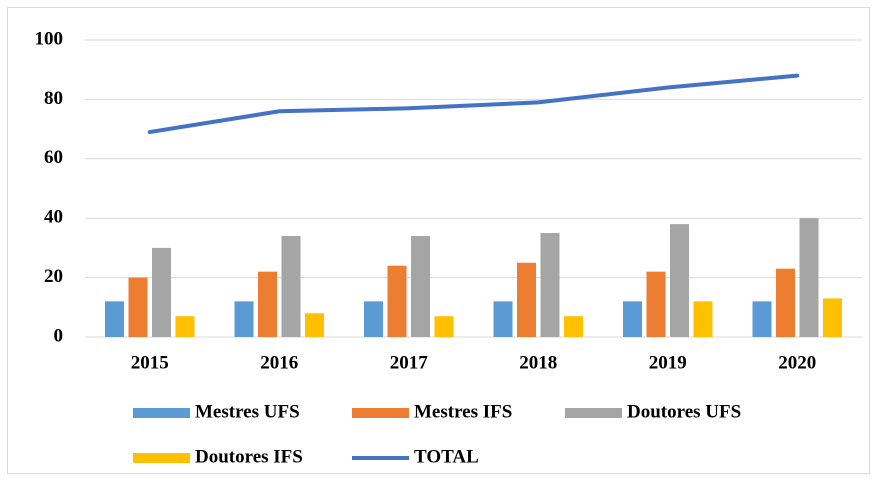 The image size is (877, 481). Describe the element at coordinates (463, 411) in the screenshot. I see `legend-label: Mestres IFS` at that location.